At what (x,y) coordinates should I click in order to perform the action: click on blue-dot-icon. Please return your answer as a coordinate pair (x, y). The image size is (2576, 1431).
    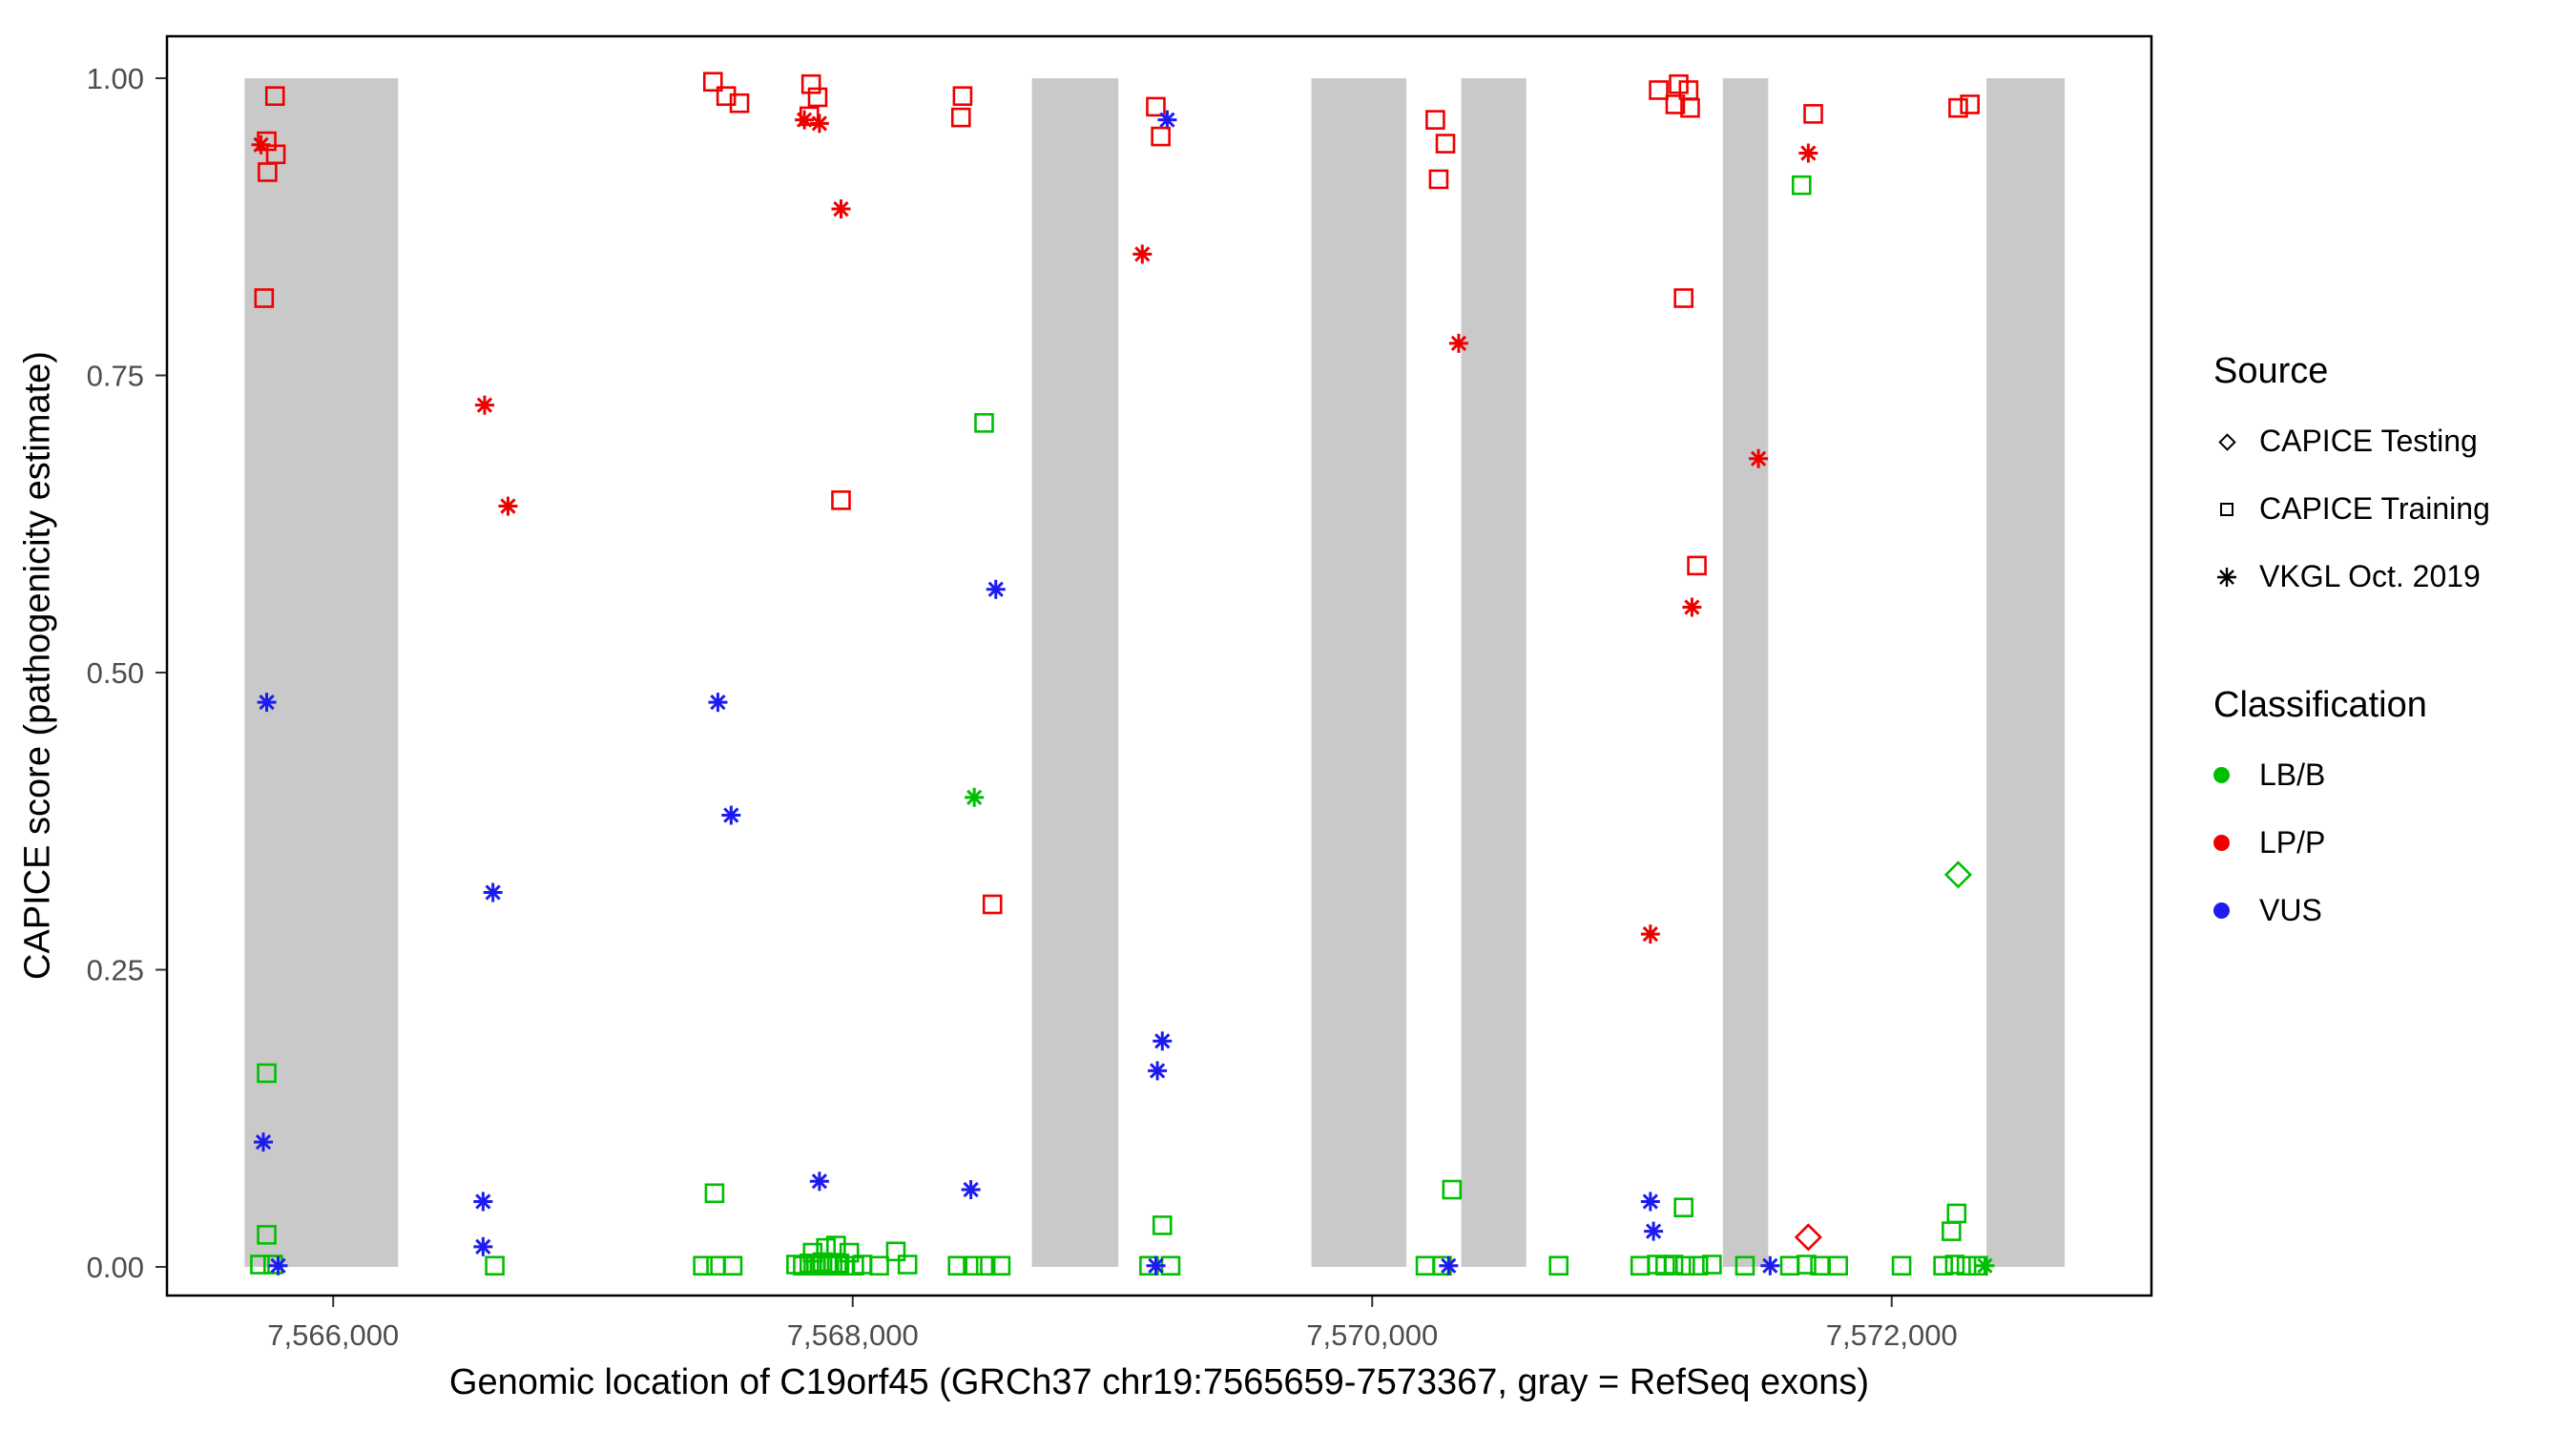
    Looking at the image, I should click on (2236, 910).